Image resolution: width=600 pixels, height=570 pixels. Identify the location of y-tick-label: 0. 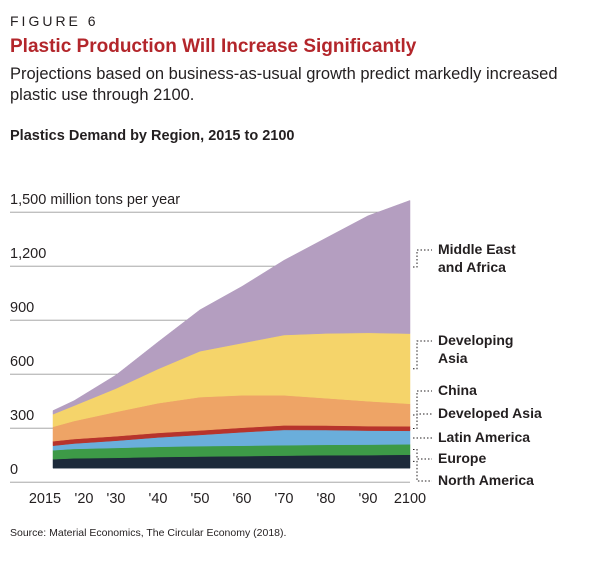
(14, 470).